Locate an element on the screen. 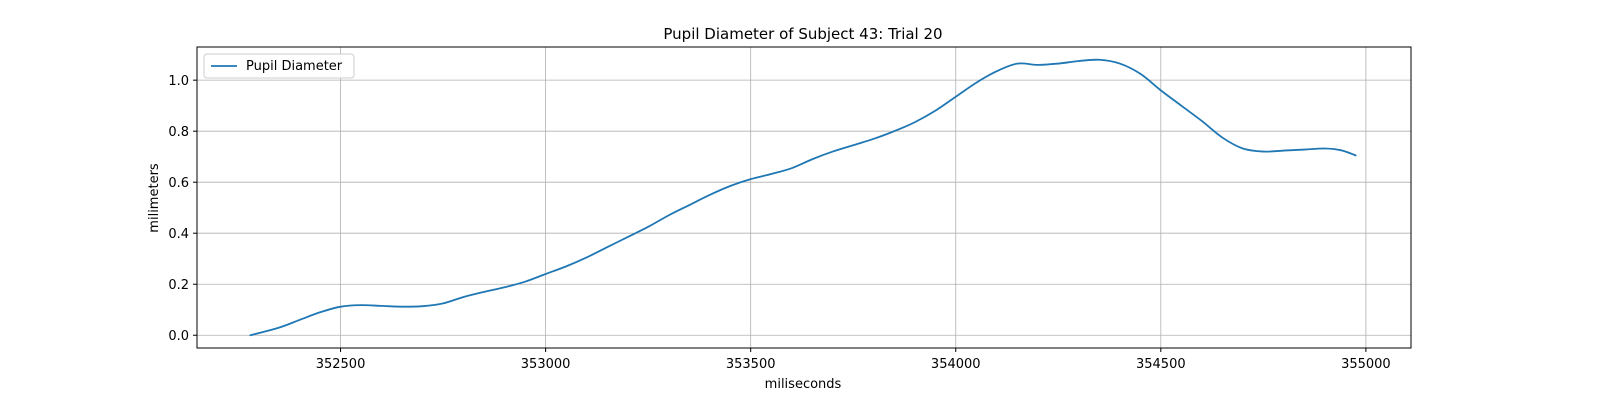 The width and height of the screenshot is (1600, 400). y-tick-label: 0.2 is located at coordinates (178, 285).